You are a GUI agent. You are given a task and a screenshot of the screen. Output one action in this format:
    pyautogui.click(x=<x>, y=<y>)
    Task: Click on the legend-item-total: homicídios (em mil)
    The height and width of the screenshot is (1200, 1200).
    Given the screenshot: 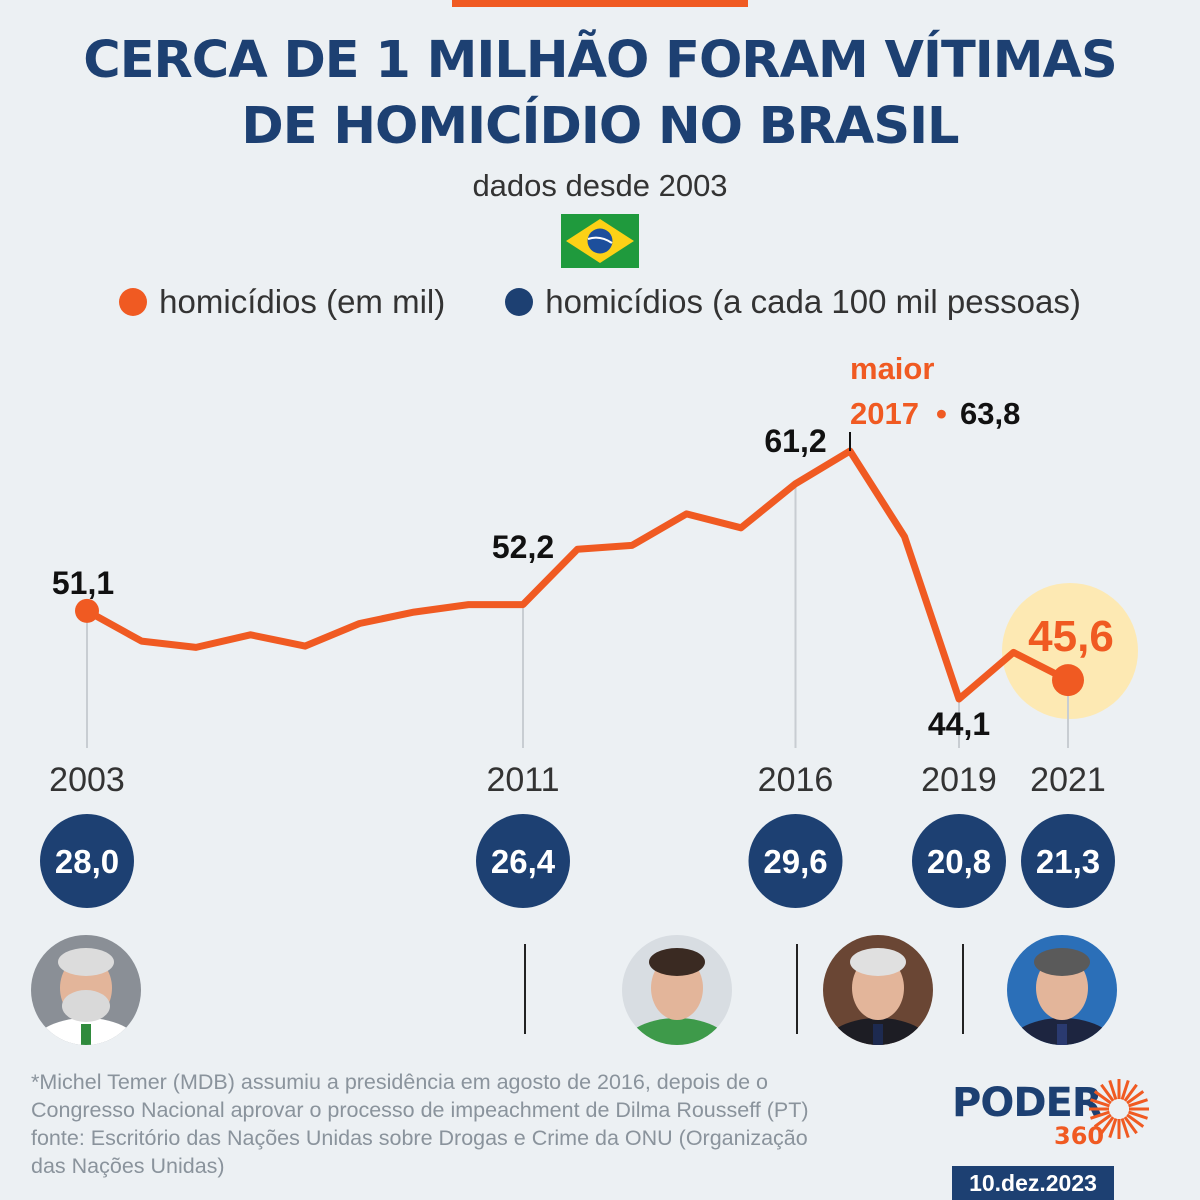 What is the action you would take?
    pyautogui.click(x=282, y=302)
    